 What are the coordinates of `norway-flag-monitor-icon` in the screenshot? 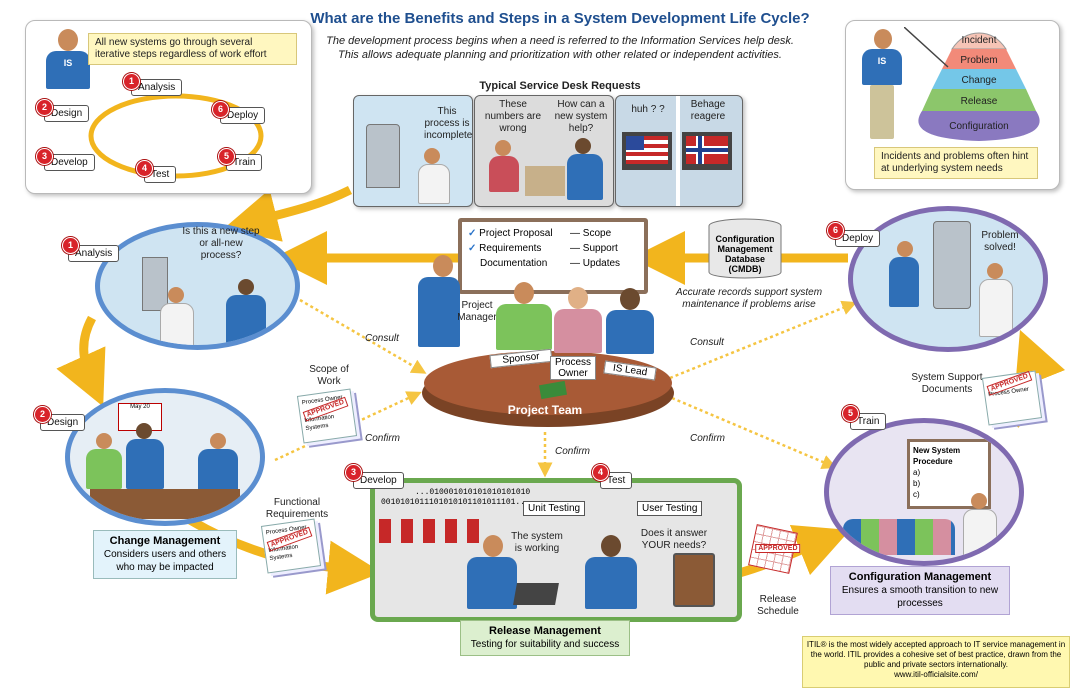 It's located at (707, 151).